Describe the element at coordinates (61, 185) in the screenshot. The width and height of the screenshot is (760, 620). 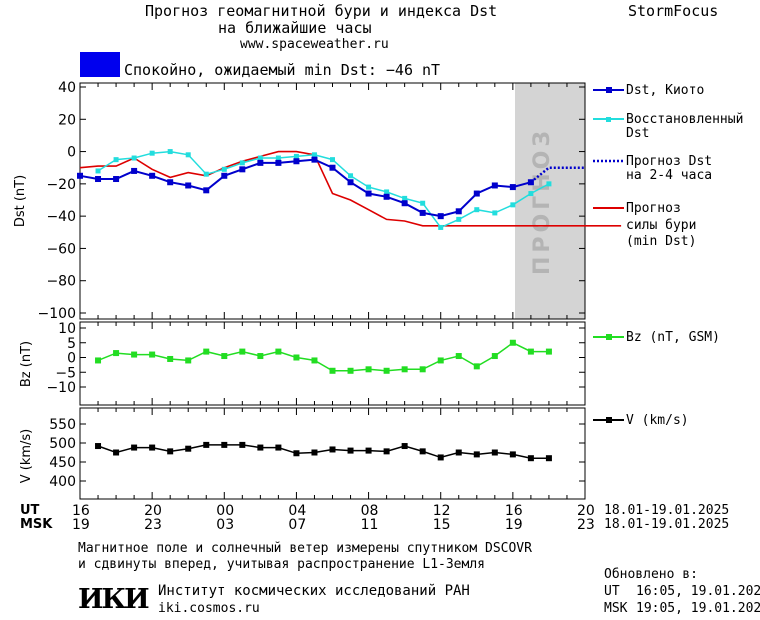
I see `y-tick-label: −20` at that location.